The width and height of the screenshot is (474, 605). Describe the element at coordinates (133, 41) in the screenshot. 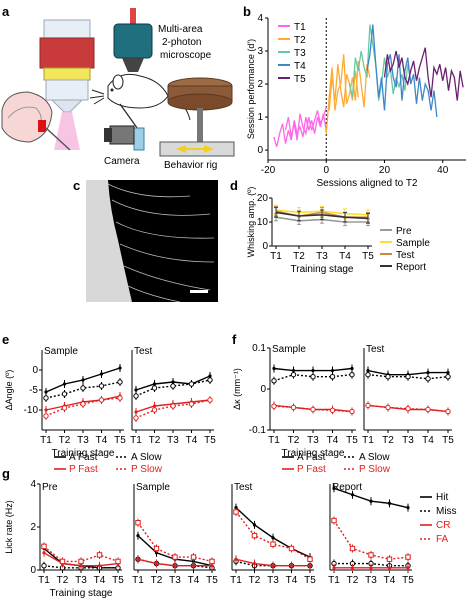

I see `microscope-head` at that location.